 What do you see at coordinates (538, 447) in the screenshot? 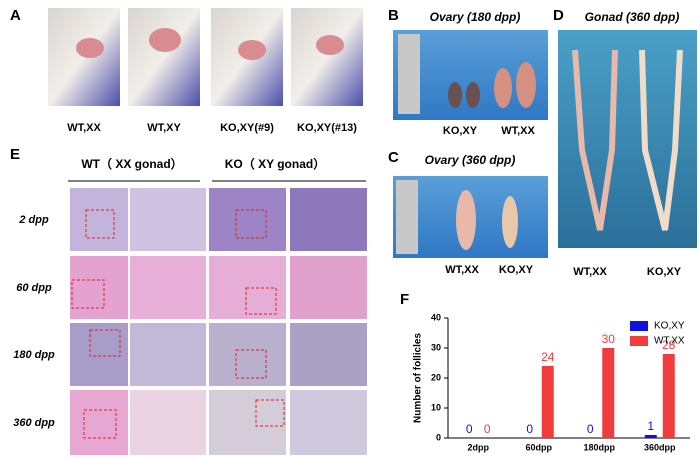
I see `x-tick-label: 60dpp` at bounding box center [538, 447].